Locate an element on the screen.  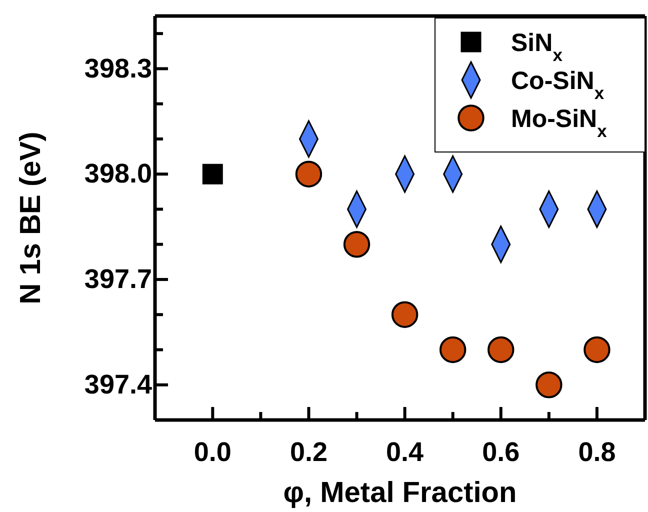
legend-label: SiN$_{x}$ is located at coordinates (537, 47).